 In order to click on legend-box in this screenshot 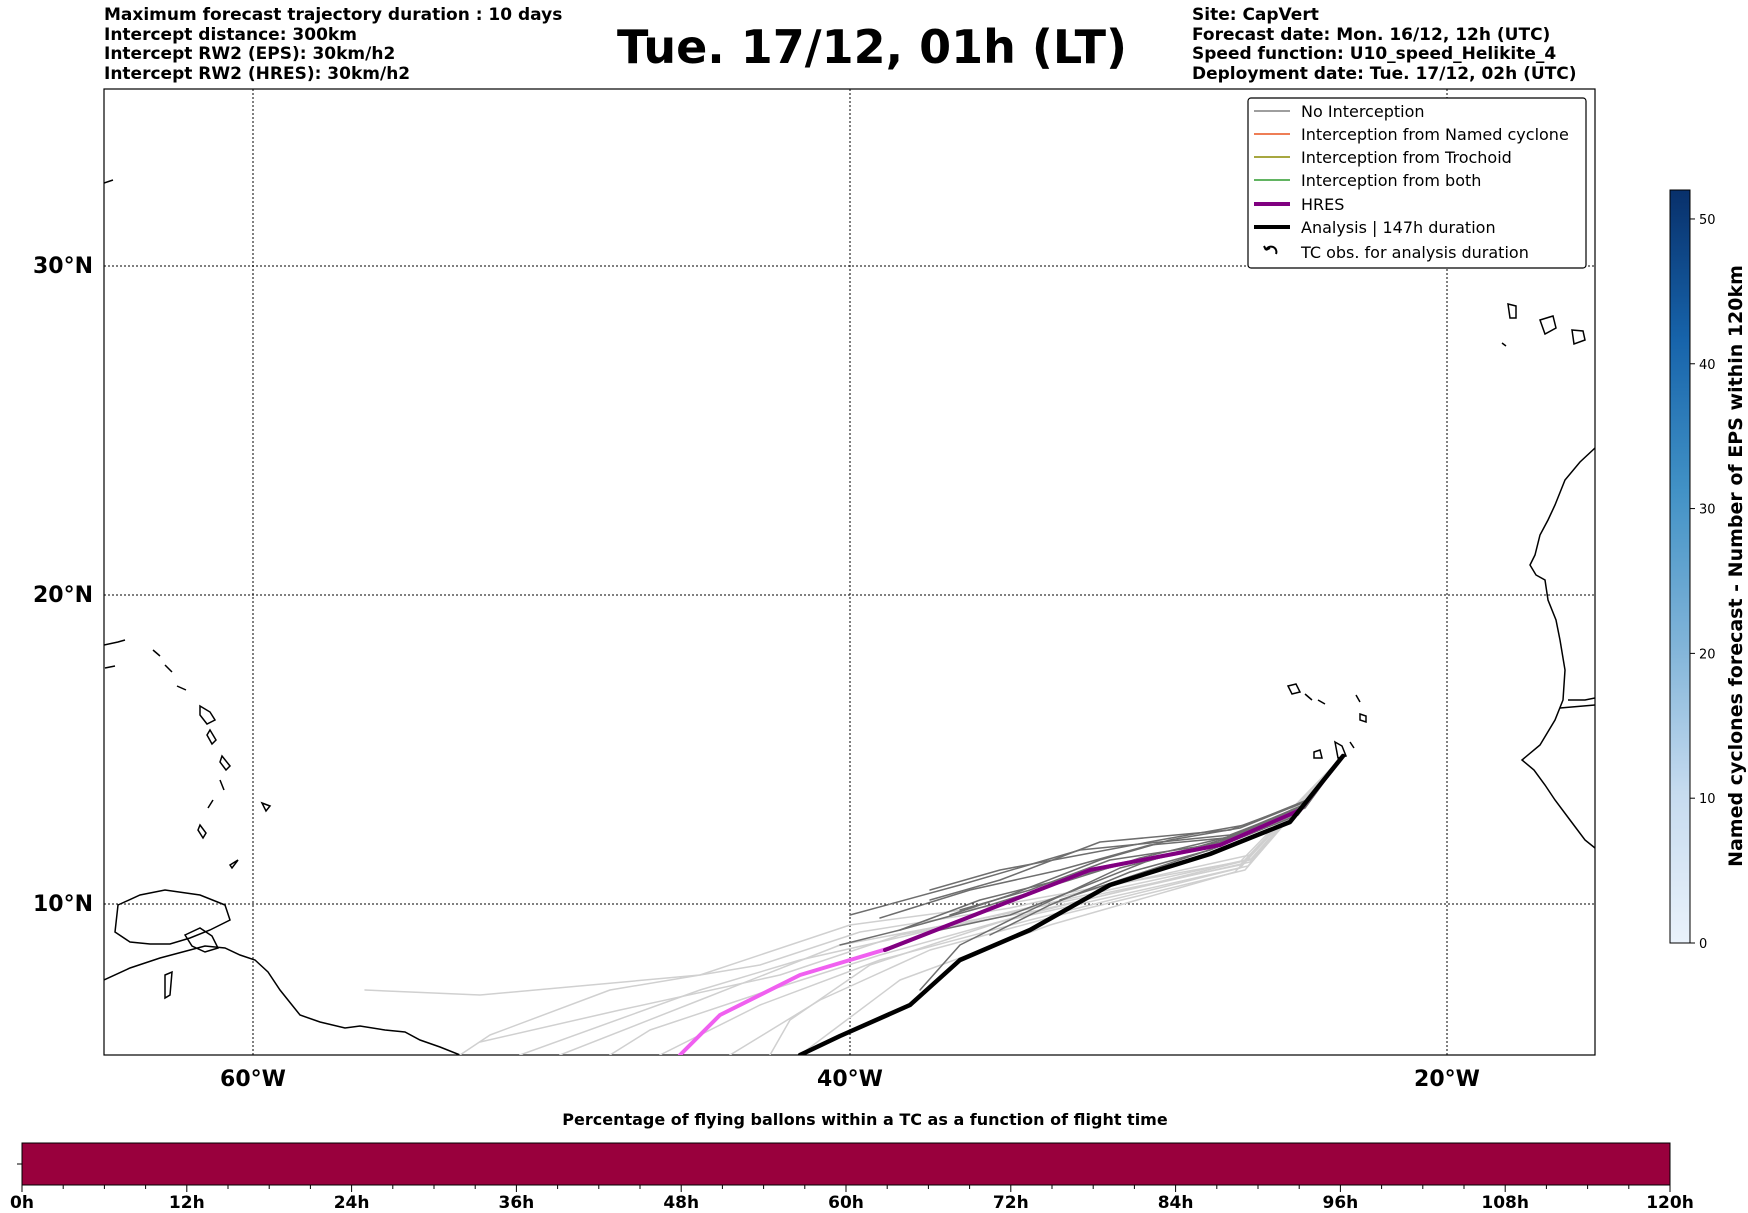, I will do `click(1417, 183)`.